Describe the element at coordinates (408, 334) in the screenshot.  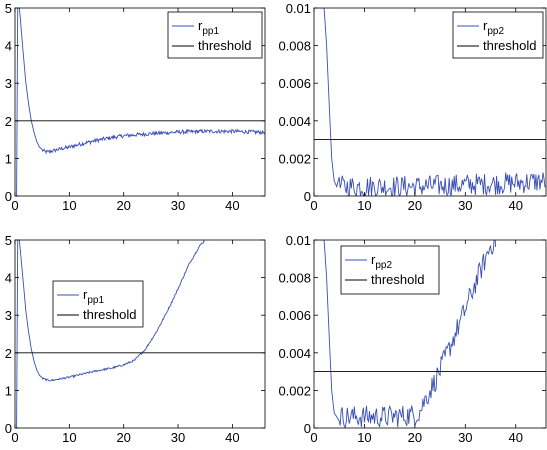
I see `series-line-pp2` at that location.